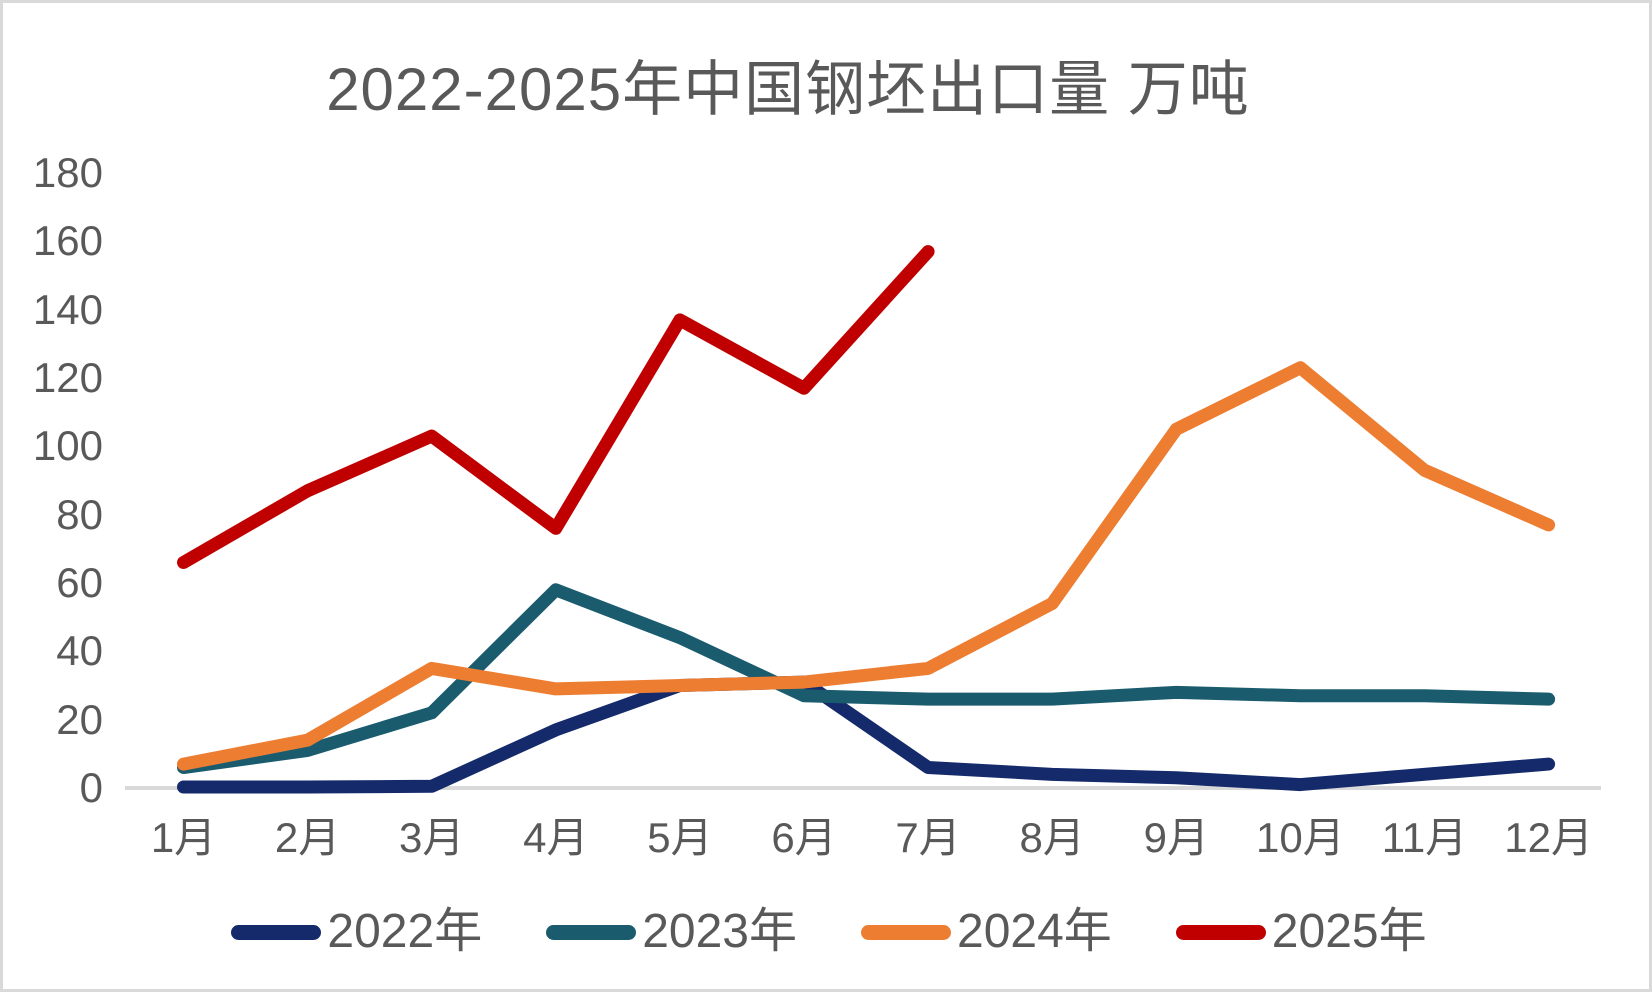 The width and height of the screenshot is (1652, 992). I want to click on x-tick-label: 5月, so click(680, 837).